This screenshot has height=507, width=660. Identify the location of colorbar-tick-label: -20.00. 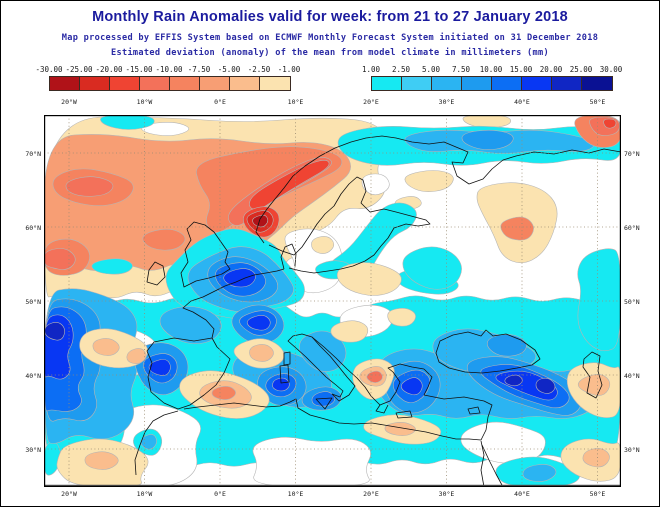
(109, 69).